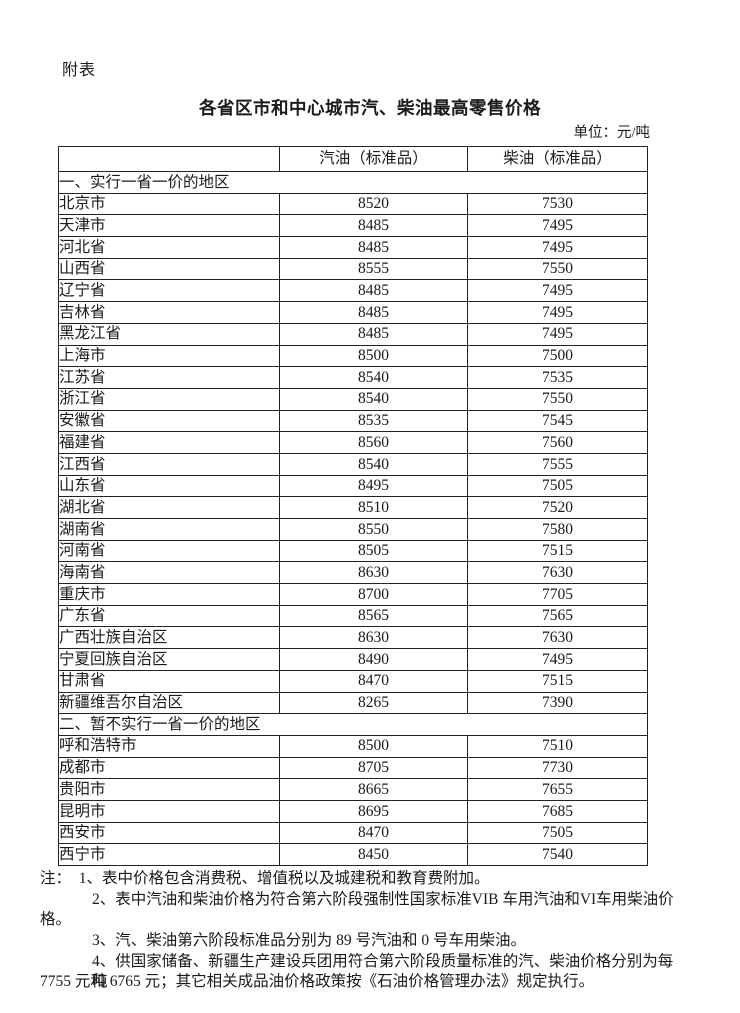  What do you see at coordinates (373, 204) in the screenshot?
I see `gasoline-price-cell: 8520` at bounding box center [373, 204].